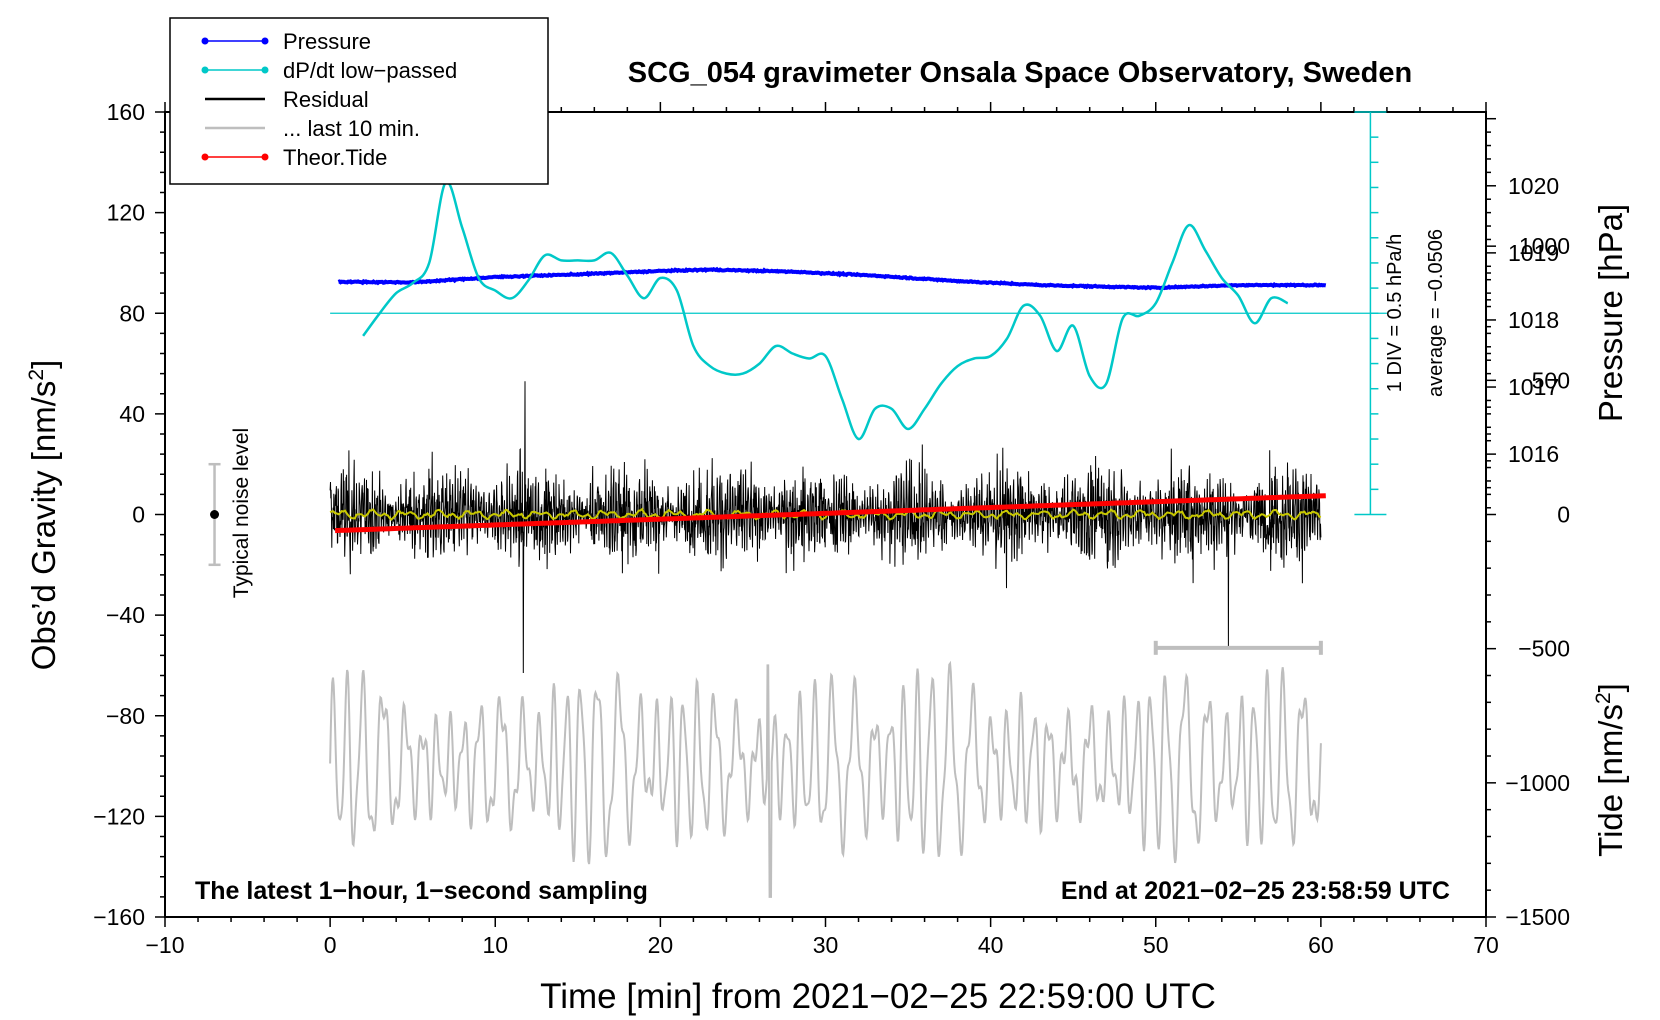 This screenshot has height=1020, width=1660. Describe the element at coordinates (215, 514) in the screenshot. I see `noise-bar-center-dot` at that location.